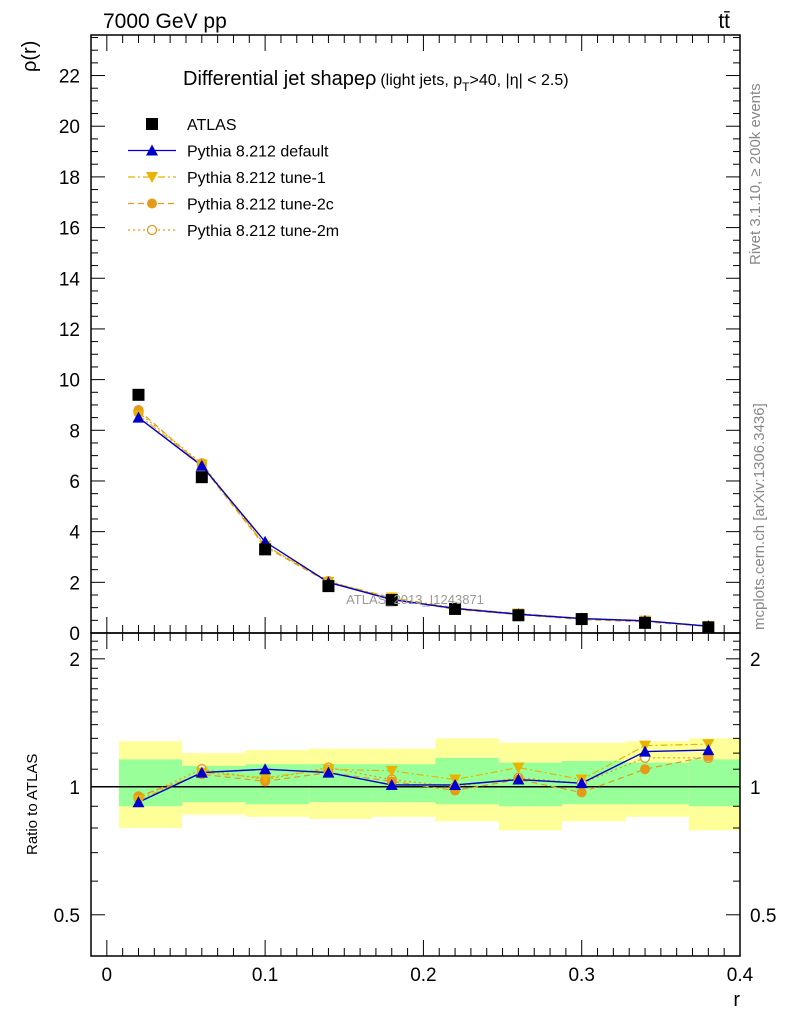  I want to click on legend-label: Pythia 8.212 tune-1, so click(256, 178).